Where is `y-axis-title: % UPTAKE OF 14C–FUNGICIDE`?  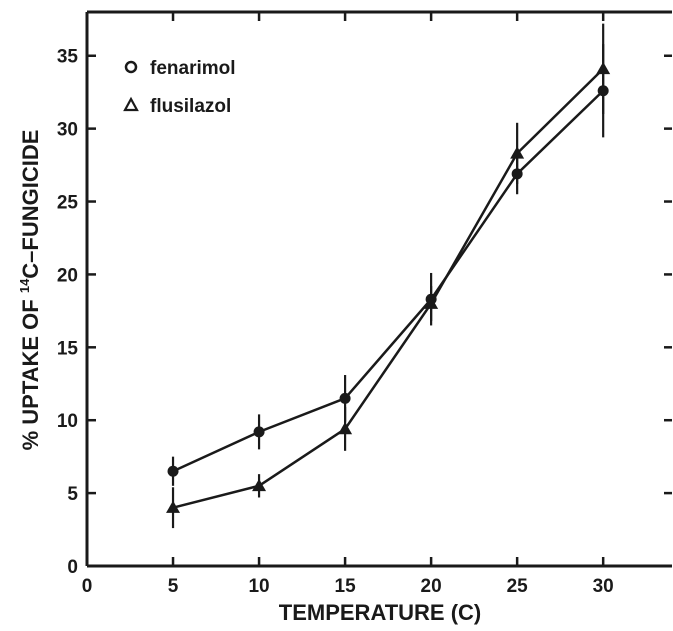
y-axis-title: % UPTAKE OF 14C–FUNGICIDE is located at coordinates (30, 290).